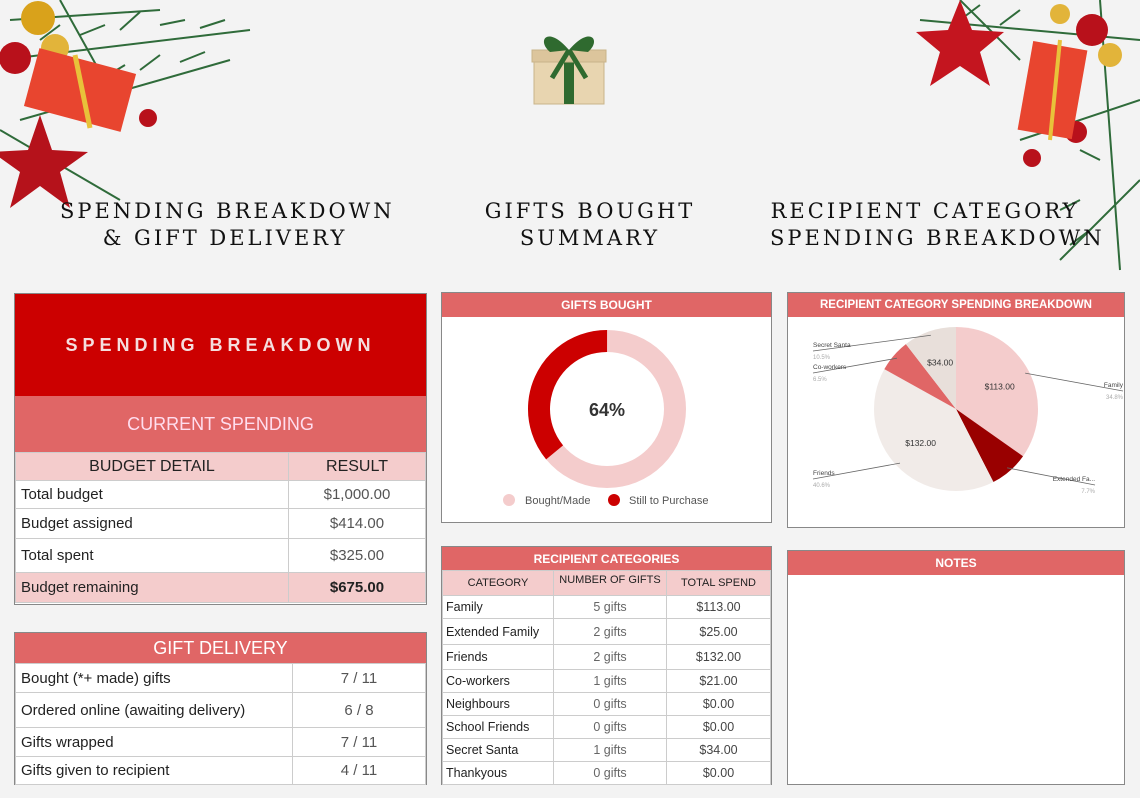 This screenshot has height=798, width=1140. What do you see at coordinates (934, 430) in the screenshot?
I see `pie-slice-friends` at bounding box center [934, 430].